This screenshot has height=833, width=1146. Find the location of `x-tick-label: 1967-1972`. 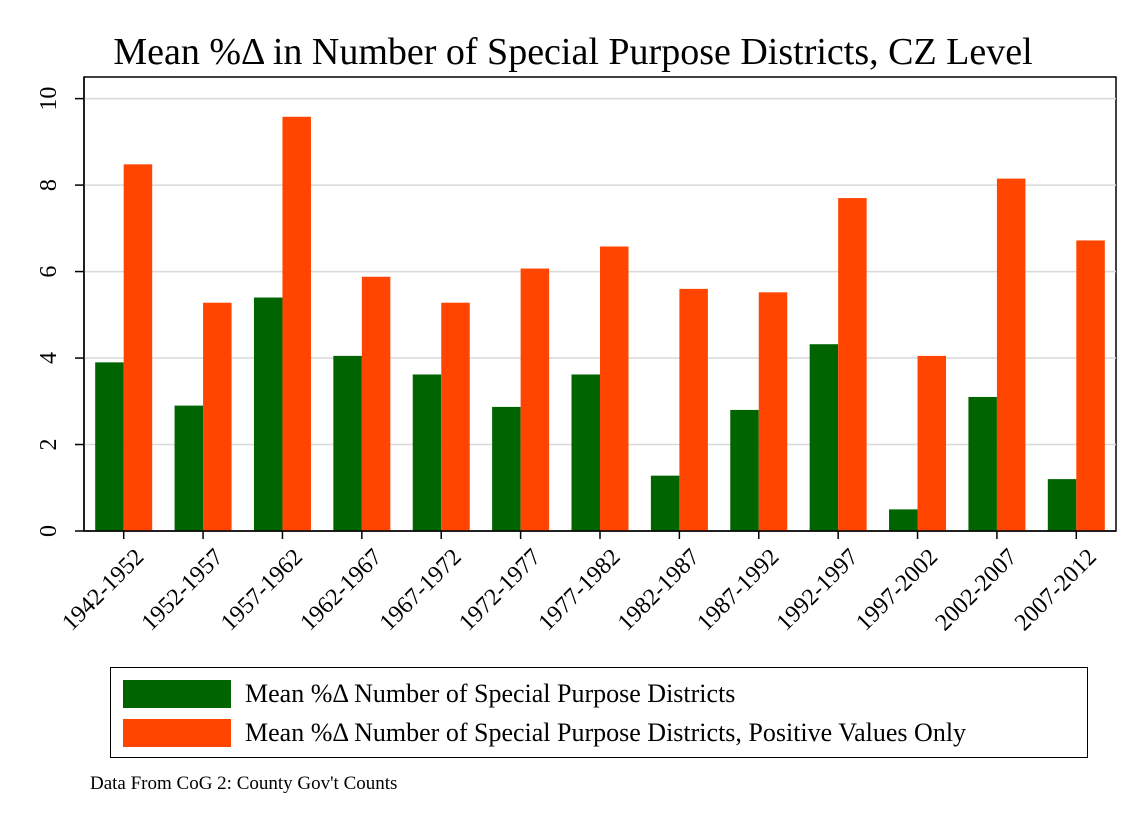

x-tick-label: 1967-1972 is located at coordinates (421, 590).